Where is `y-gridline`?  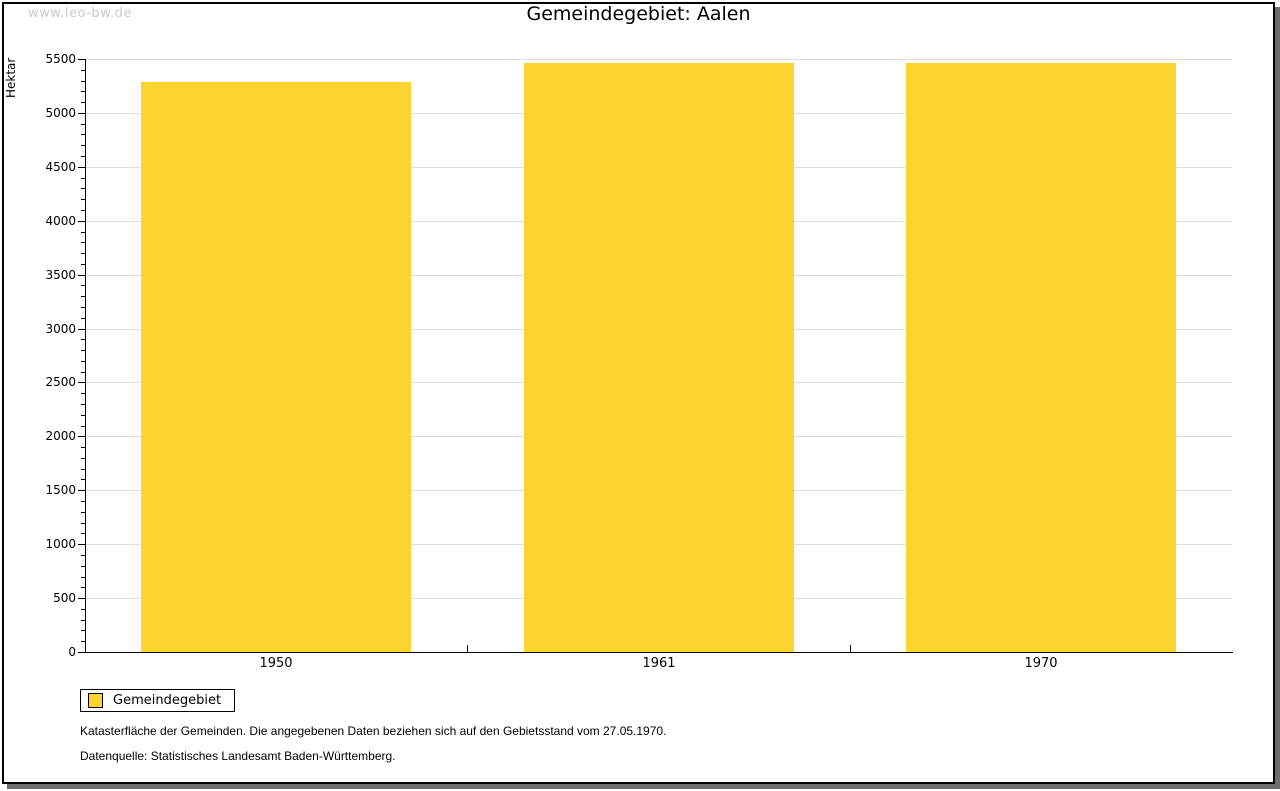 y-gridline is located at coordinates (659, 59).